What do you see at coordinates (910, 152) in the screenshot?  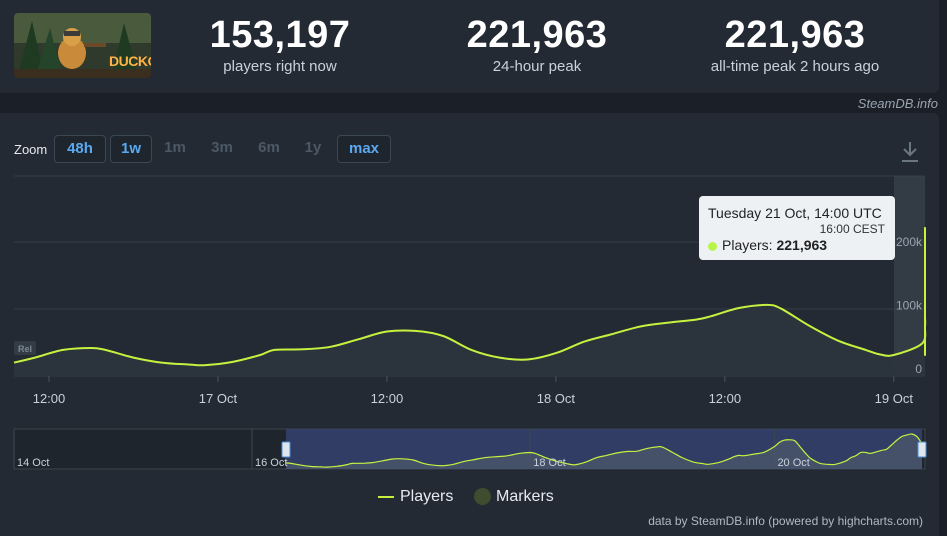 I see `download-icon` at bounding box center [910, 152].